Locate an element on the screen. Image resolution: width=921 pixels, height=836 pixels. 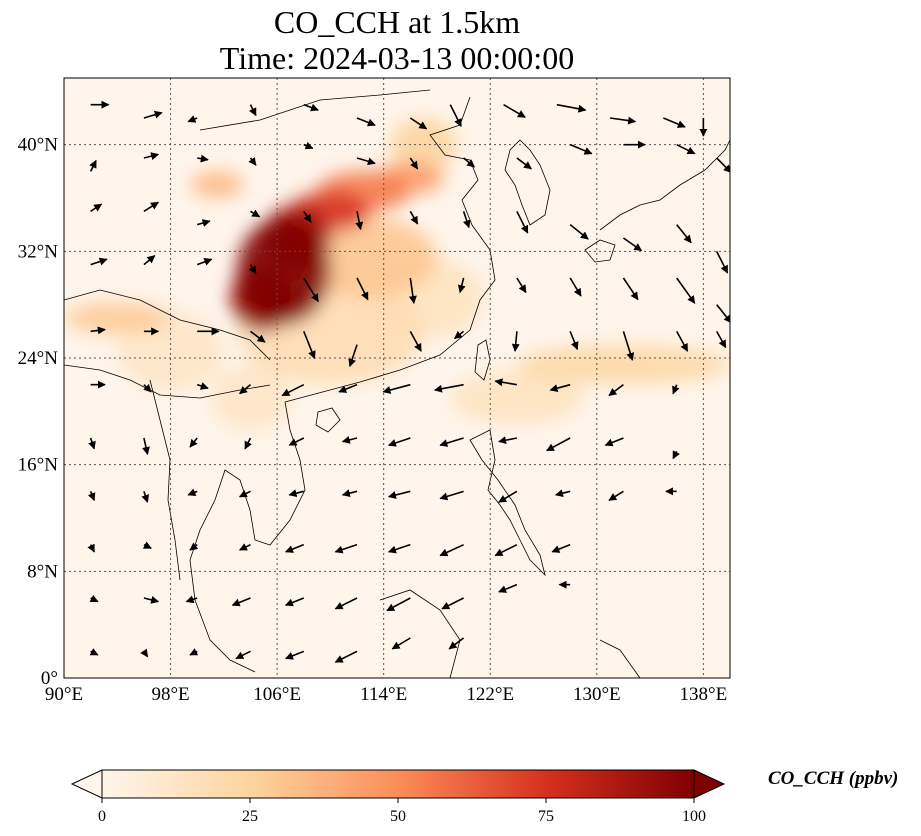
chart-title-line1: CO_CCH at 1.5km is located at coordinates (397, 22).